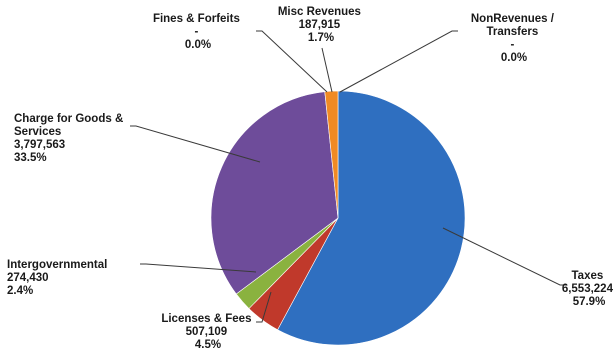 The height and width of the screenshot is (351, 616). I want to click on label-fines-name: Fines & Forfeits, so click(196, 19).